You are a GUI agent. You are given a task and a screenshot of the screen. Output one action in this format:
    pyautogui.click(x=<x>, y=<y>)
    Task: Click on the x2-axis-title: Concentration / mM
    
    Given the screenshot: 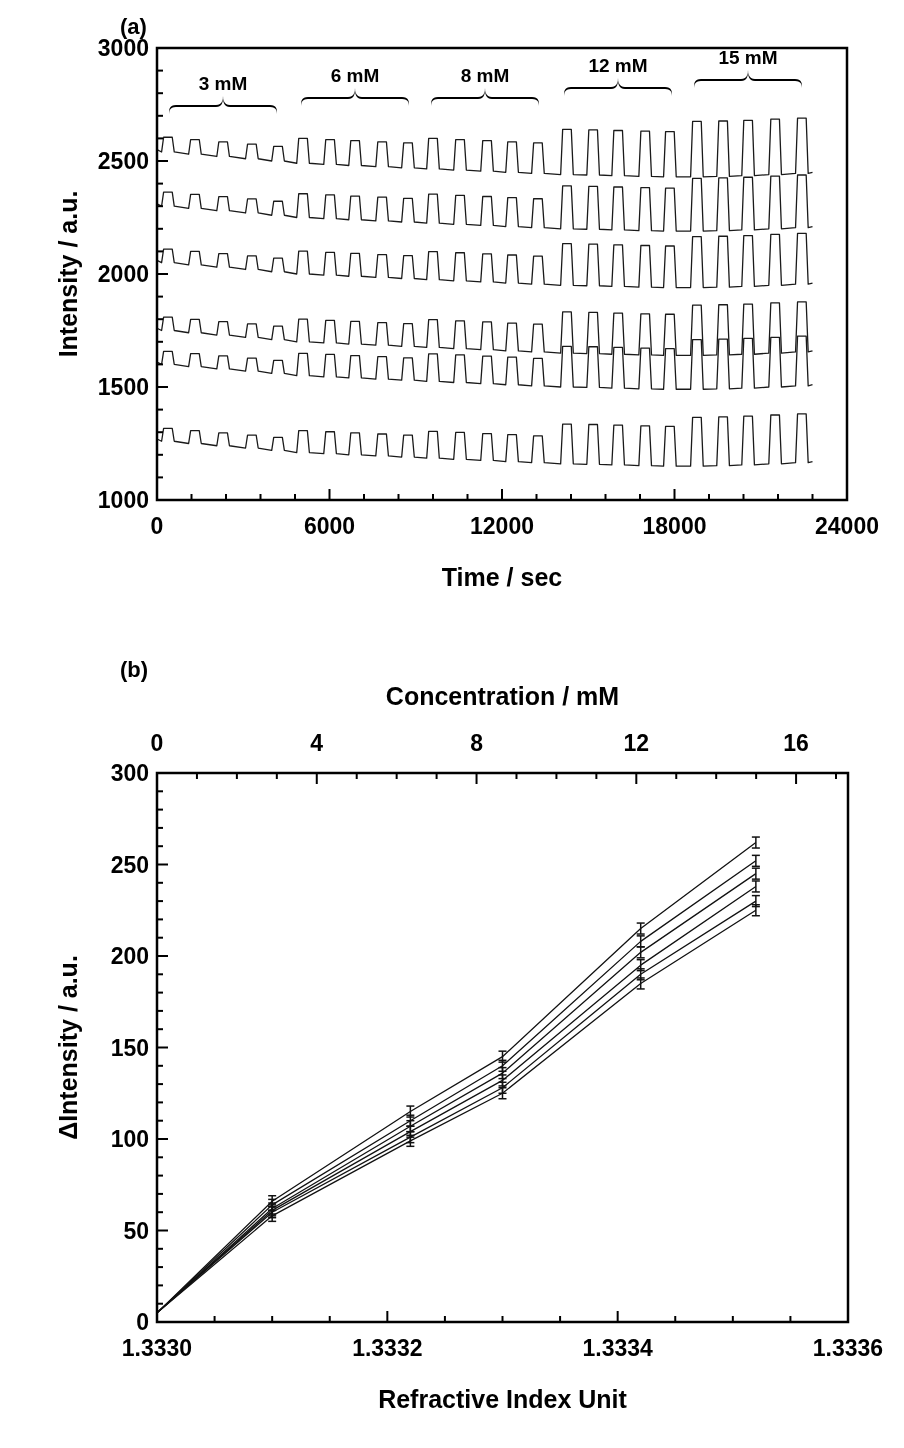 What is the action you would take?
    pyautogui.click(x=502, y=696)
    